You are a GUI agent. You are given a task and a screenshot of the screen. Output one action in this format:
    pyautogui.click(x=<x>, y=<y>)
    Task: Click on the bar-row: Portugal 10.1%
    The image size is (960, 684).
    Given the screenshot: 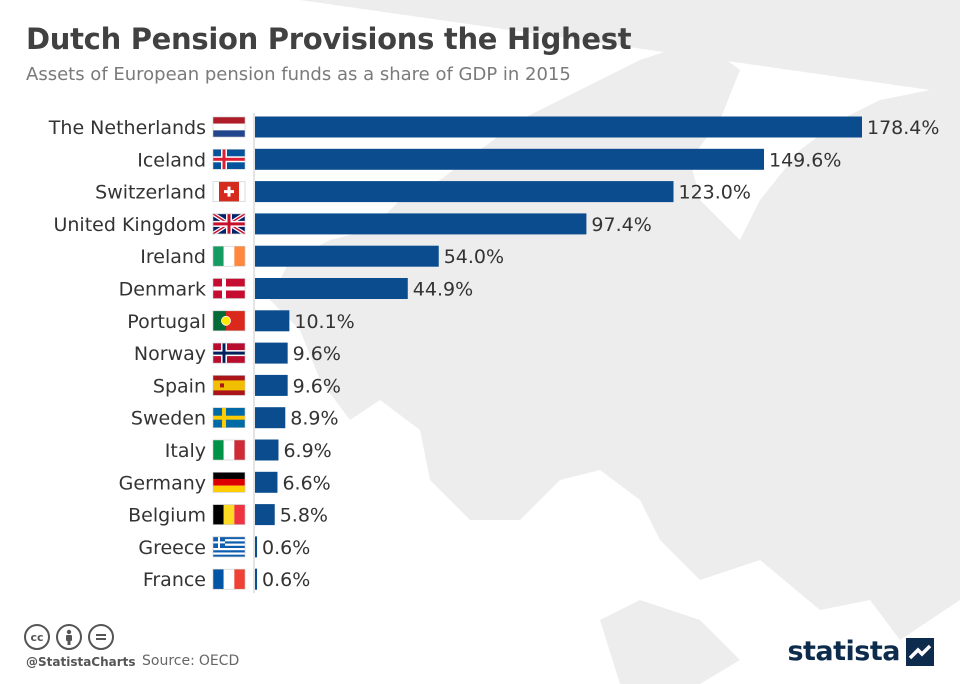 What is the action you would take?
    pyautogui.click(x=241, y=321)
    